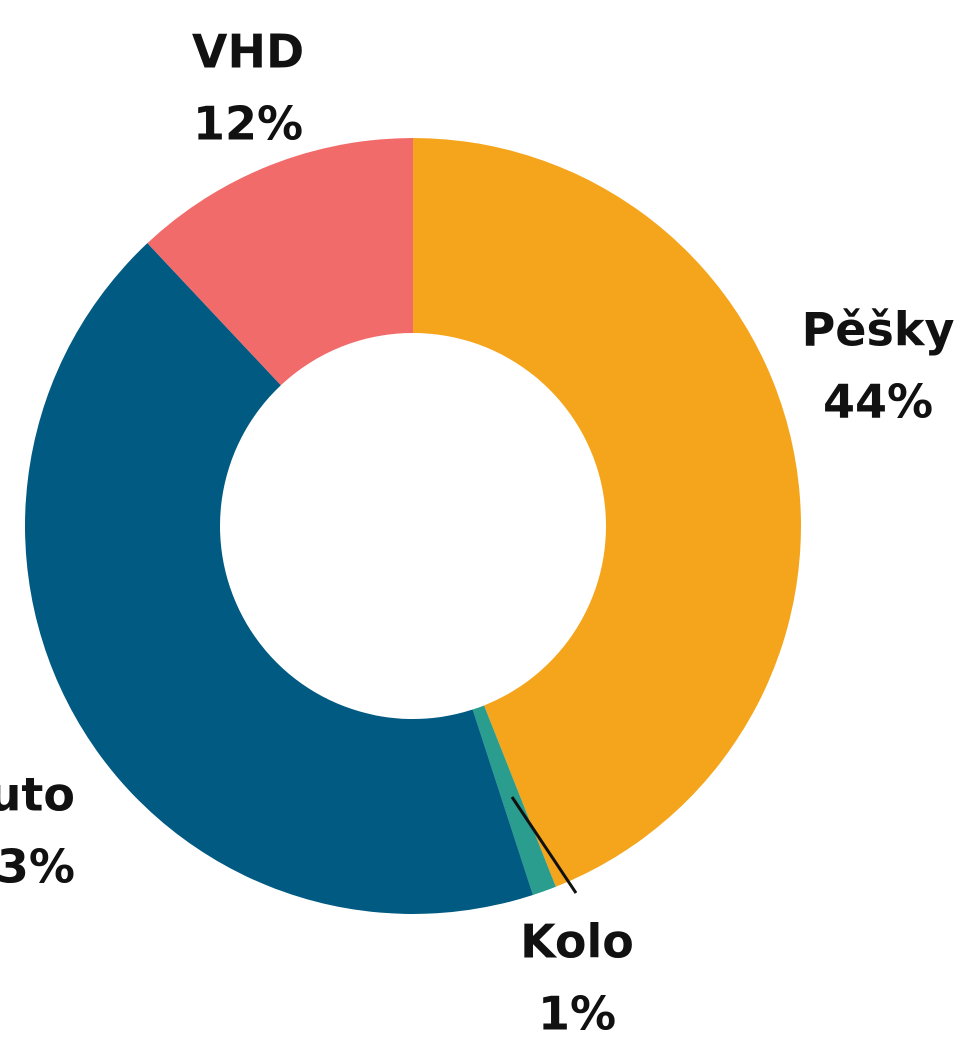 The width and height of the screenshot is (966, 1039). What do you see at coordinates (280, 262) in the screenshot?
I see `donut-slice` at bounding box center [280, 262].